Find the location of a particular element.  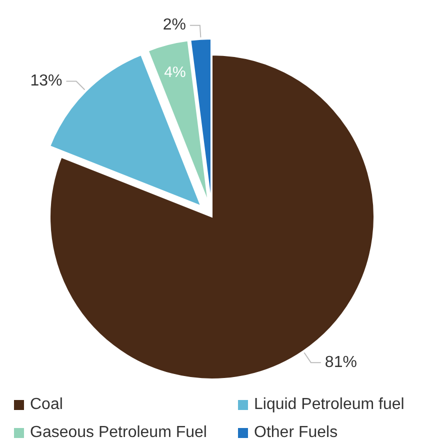

legend-label: Liquid Petroleum fuel is located at coordinates (329, 405).